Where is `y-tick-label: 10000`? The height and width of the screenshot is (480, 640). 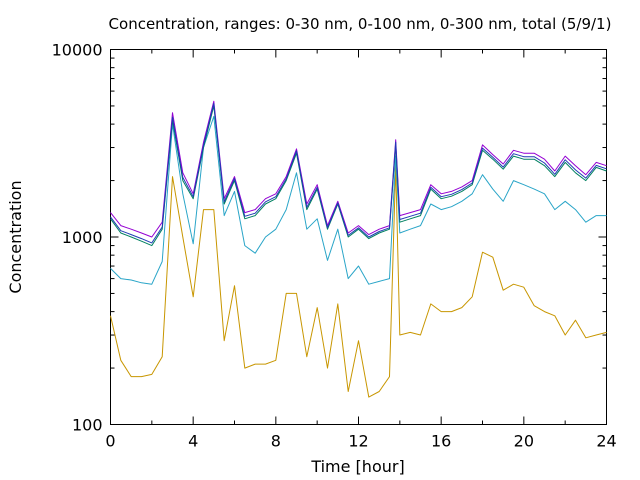 y-tick-label: 10000 is located at coordinates (77, 50).